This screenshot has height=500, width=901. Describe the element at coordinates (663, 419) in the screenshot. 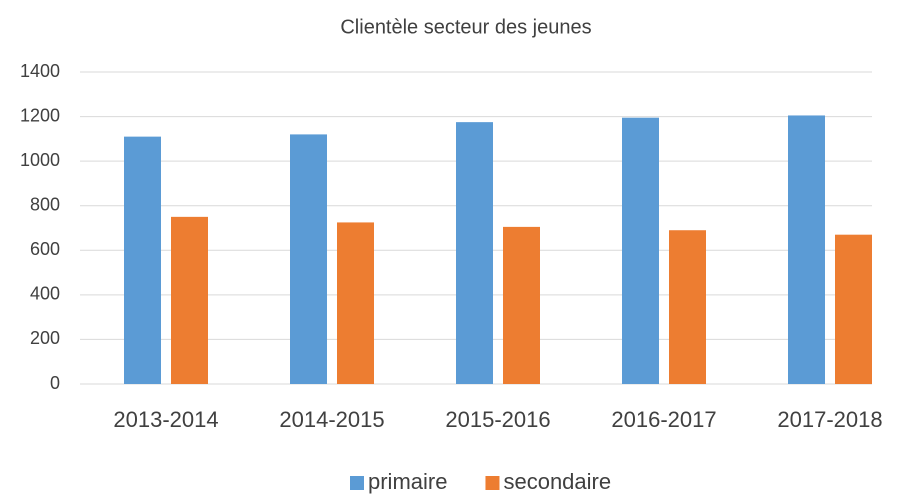

I see `x-tick-label: 2016-2017` at that location.